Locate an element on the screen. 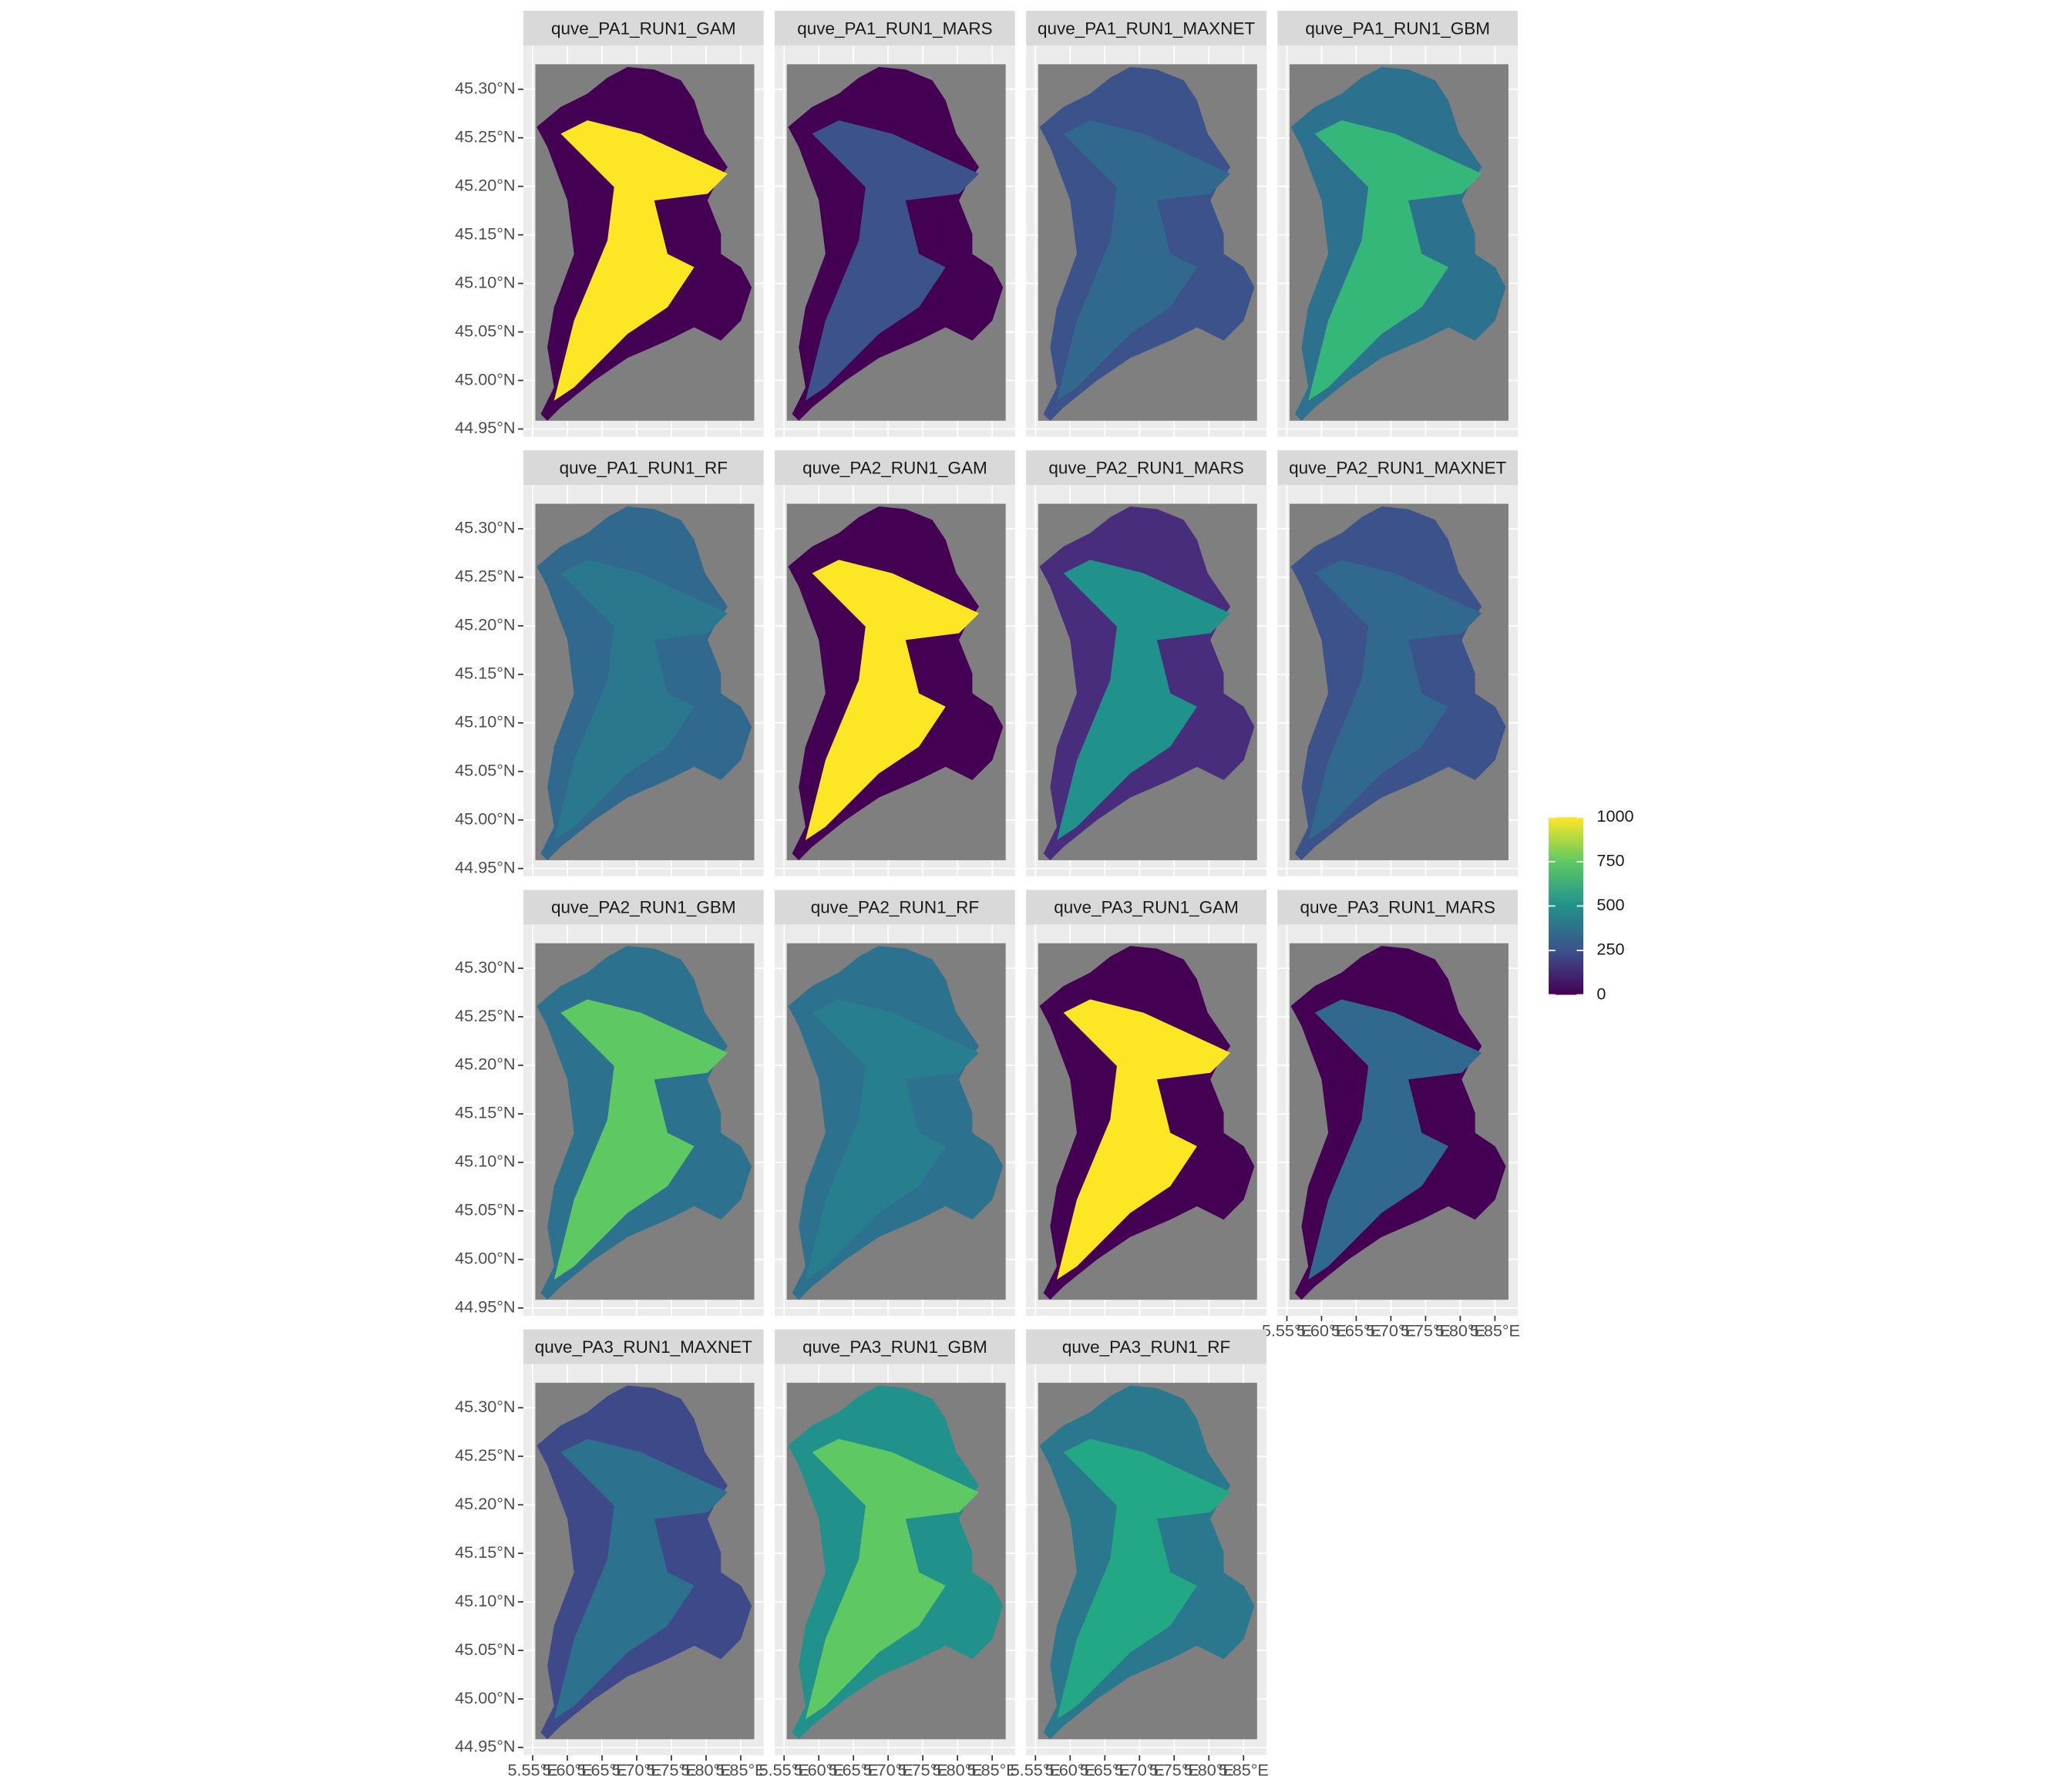  panel-title: quve_PA2_RUN1_MAXNET is located at coordinates (1398, 468).